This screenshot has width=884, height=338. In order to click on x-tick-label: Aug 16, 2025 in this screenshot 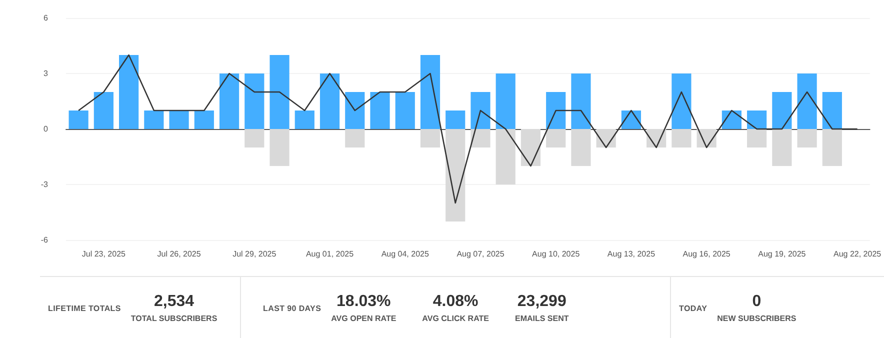, I will do `click(706, 254)`.